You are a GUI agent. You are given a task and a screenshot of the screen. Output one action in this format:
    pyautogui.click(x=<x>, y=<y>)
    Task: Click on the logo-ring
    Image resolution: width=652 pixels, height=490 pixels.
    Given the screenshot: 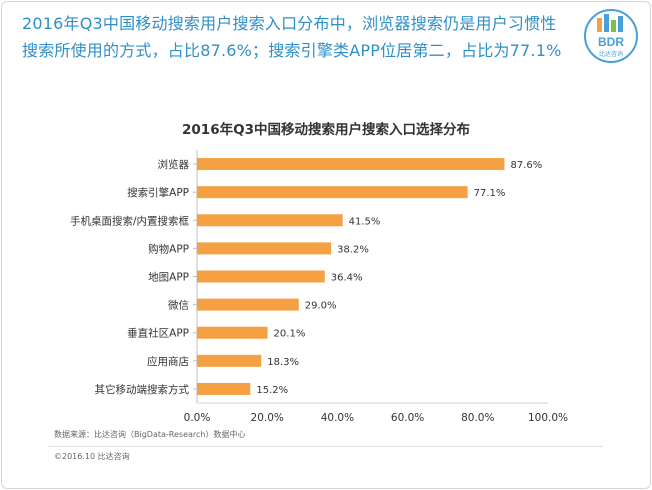 What is the action you would take?
    pyautogui.click(x=611, y=36)
    